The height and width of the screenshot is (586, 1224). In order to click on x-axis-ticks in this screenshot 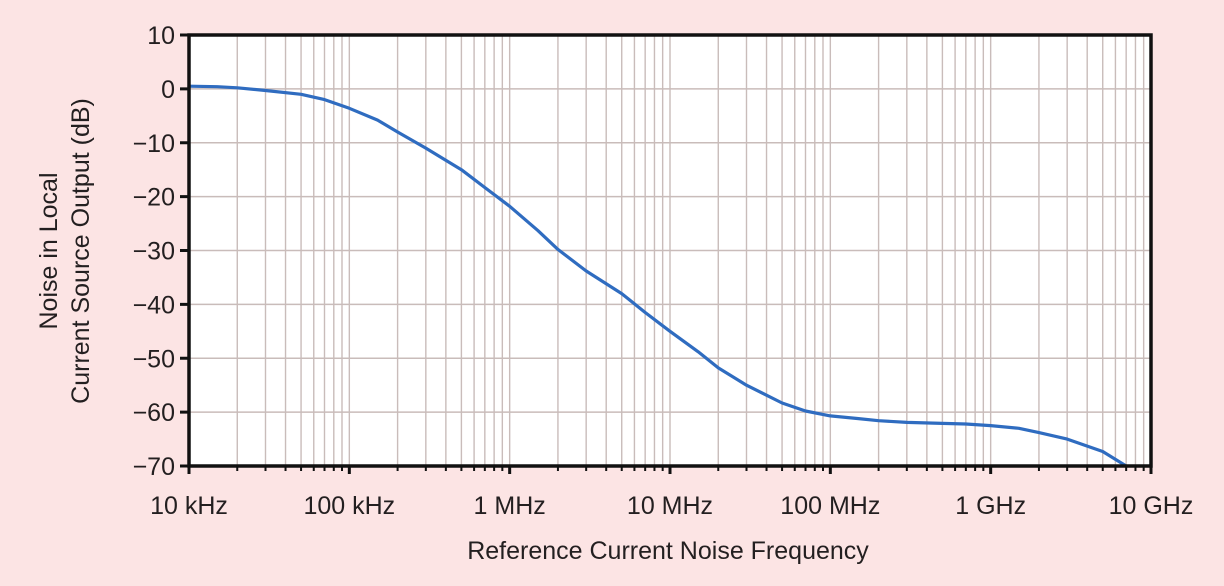, I will do `click(670, 470)`.